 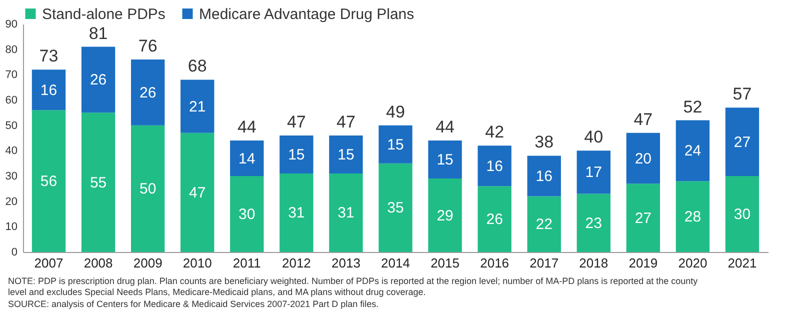 I want to click on total-label: 38, so click(x=544, y=142).